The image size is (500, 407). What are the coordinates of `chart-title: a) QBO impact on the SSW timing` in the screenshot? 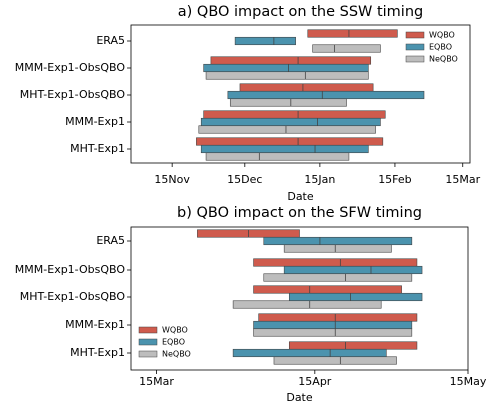 It's located at (300, 12).